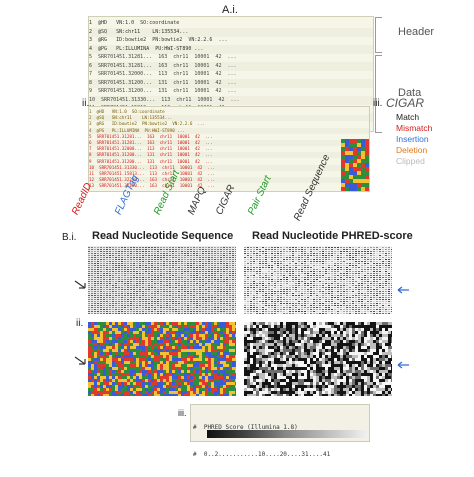 The height and width of the screenshot is (477, 474). What do you see at coordinates (378, 94) in the screenshot?
I see `data-bracket` at bounding box center [378, 94].